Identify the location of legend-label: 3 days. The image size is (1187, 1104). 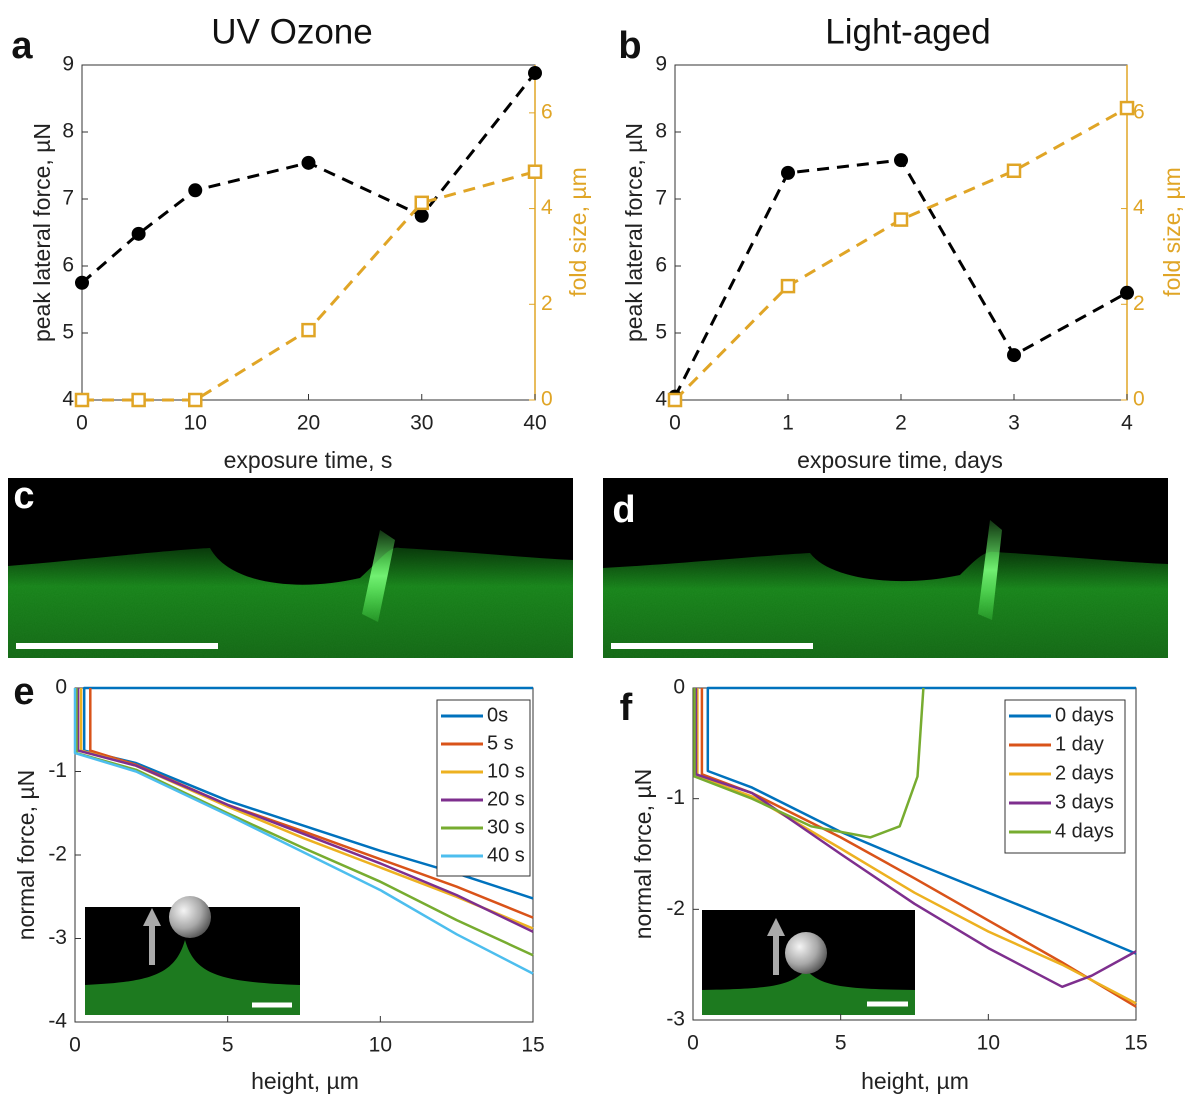
(1084, 802).